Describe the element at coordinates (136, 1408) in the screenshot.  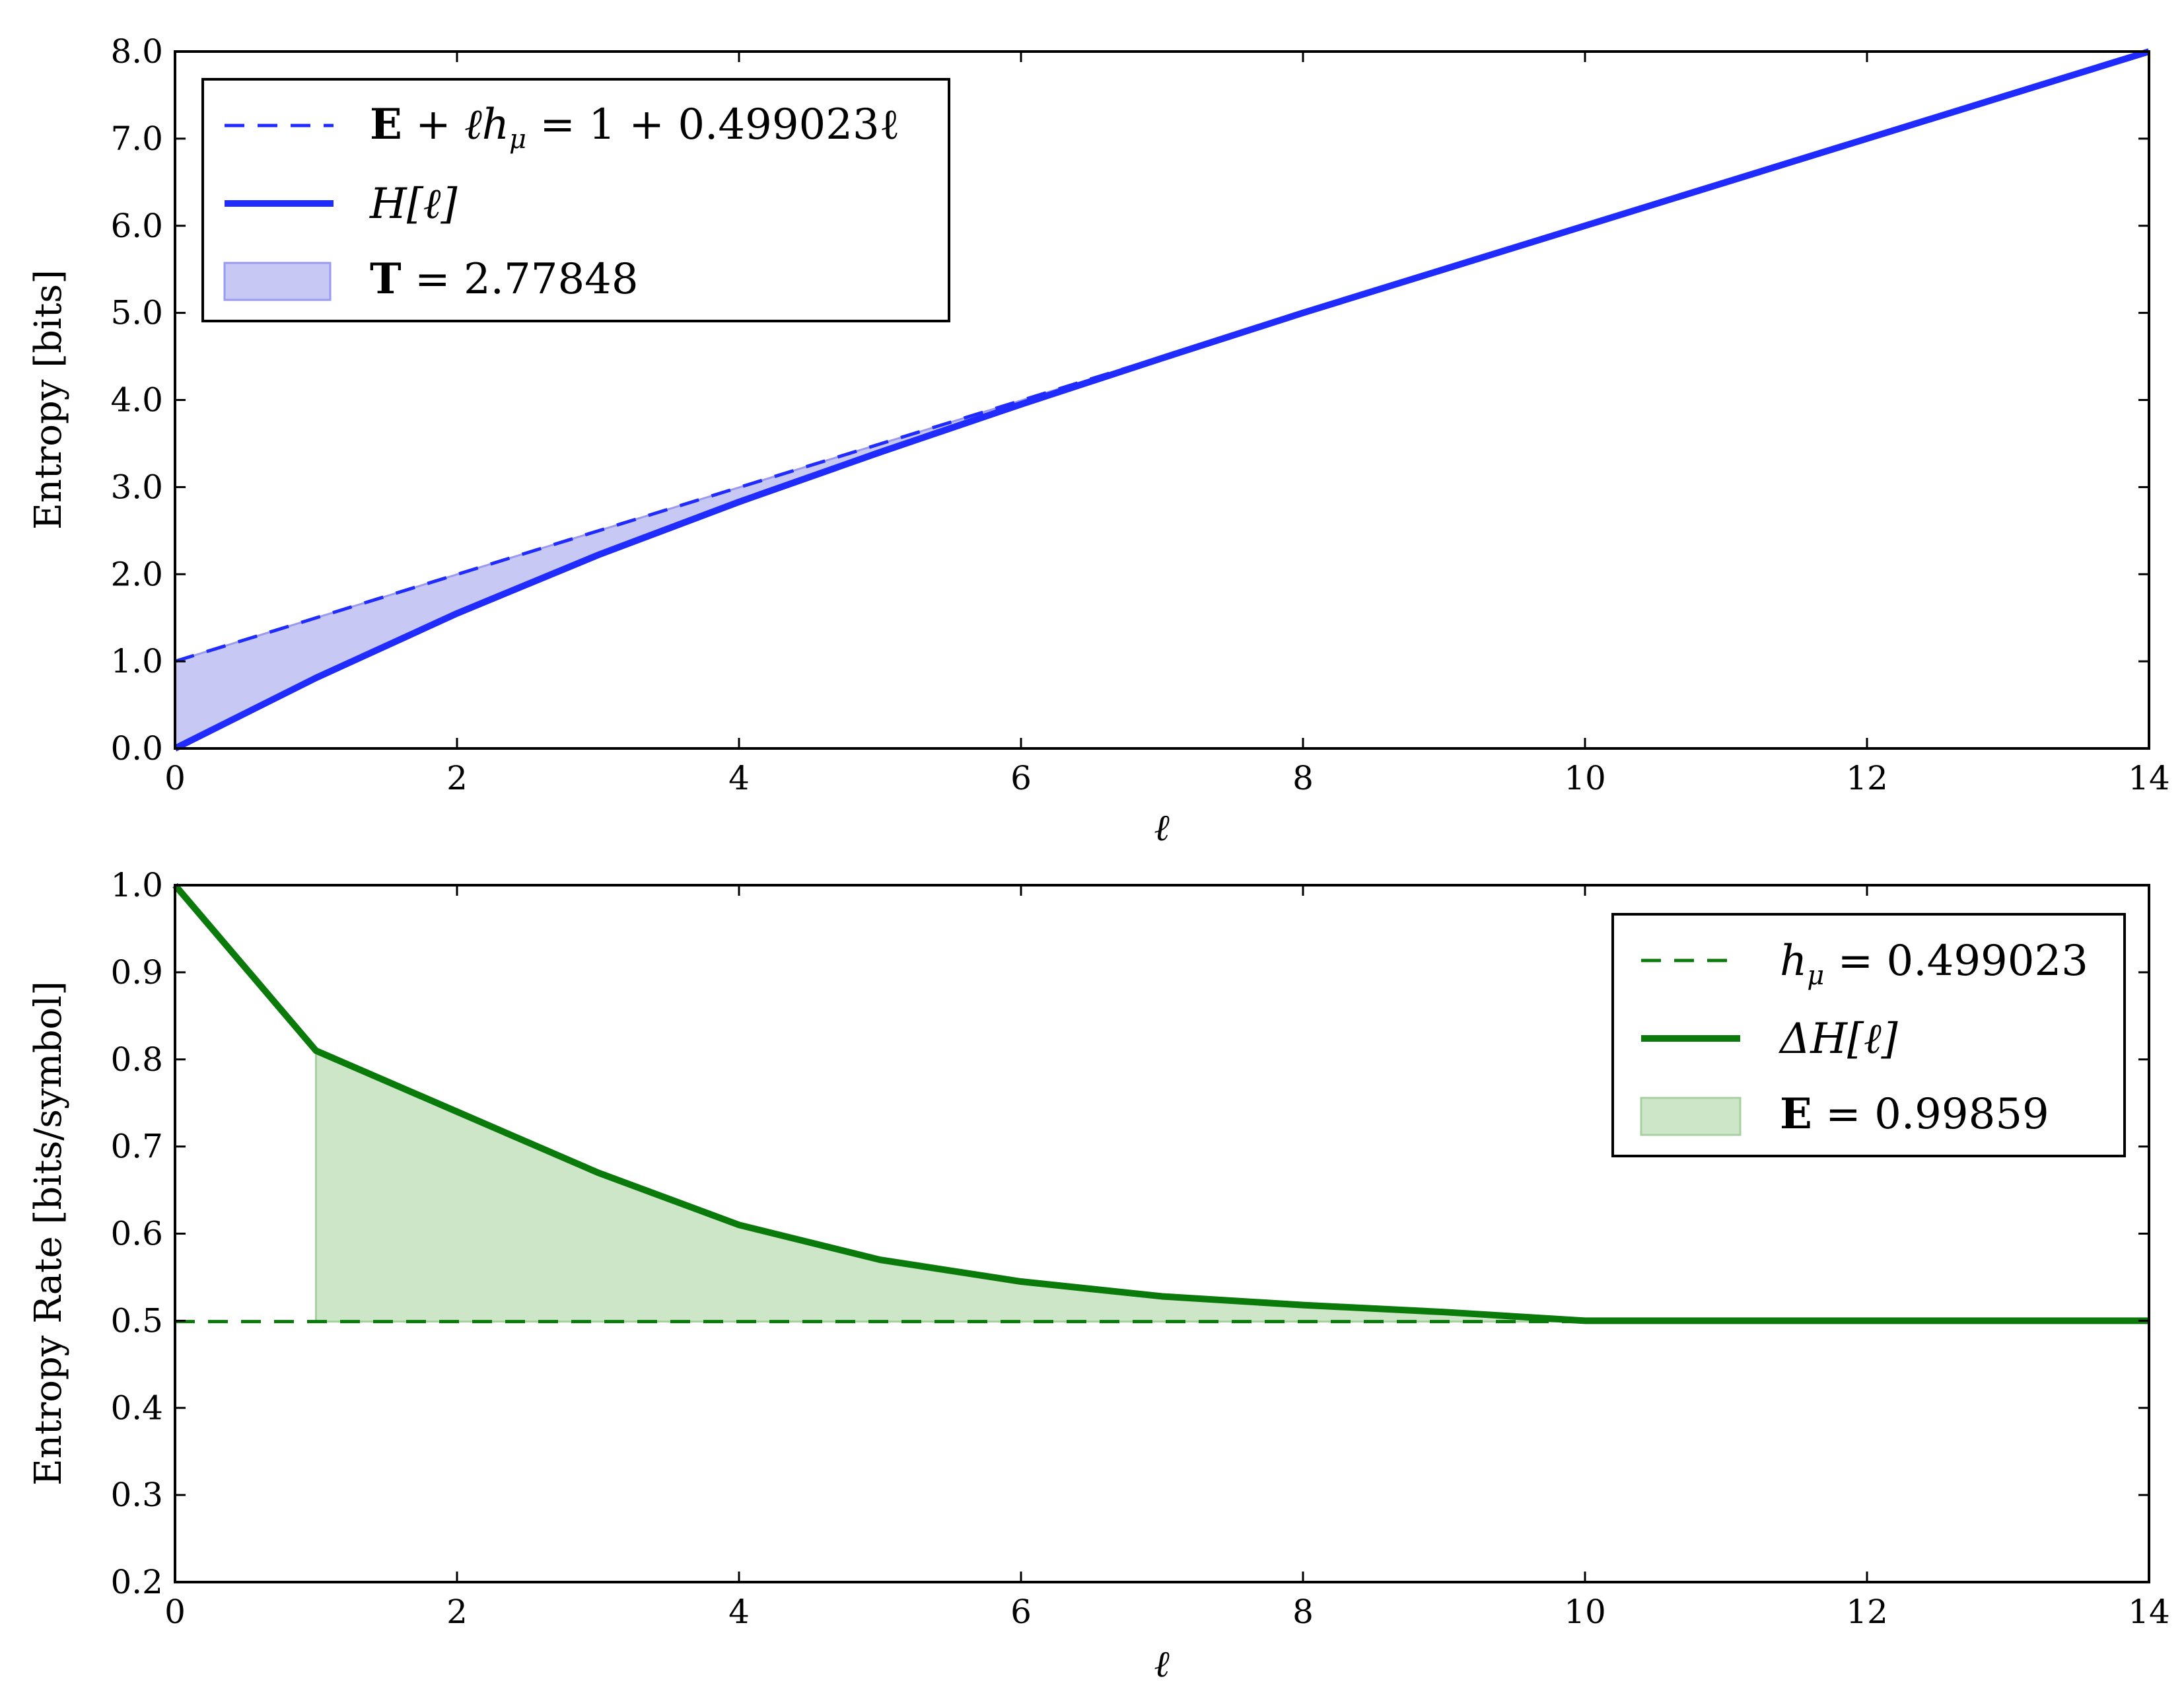
I see `y-tick-label: 0.4` at that location.